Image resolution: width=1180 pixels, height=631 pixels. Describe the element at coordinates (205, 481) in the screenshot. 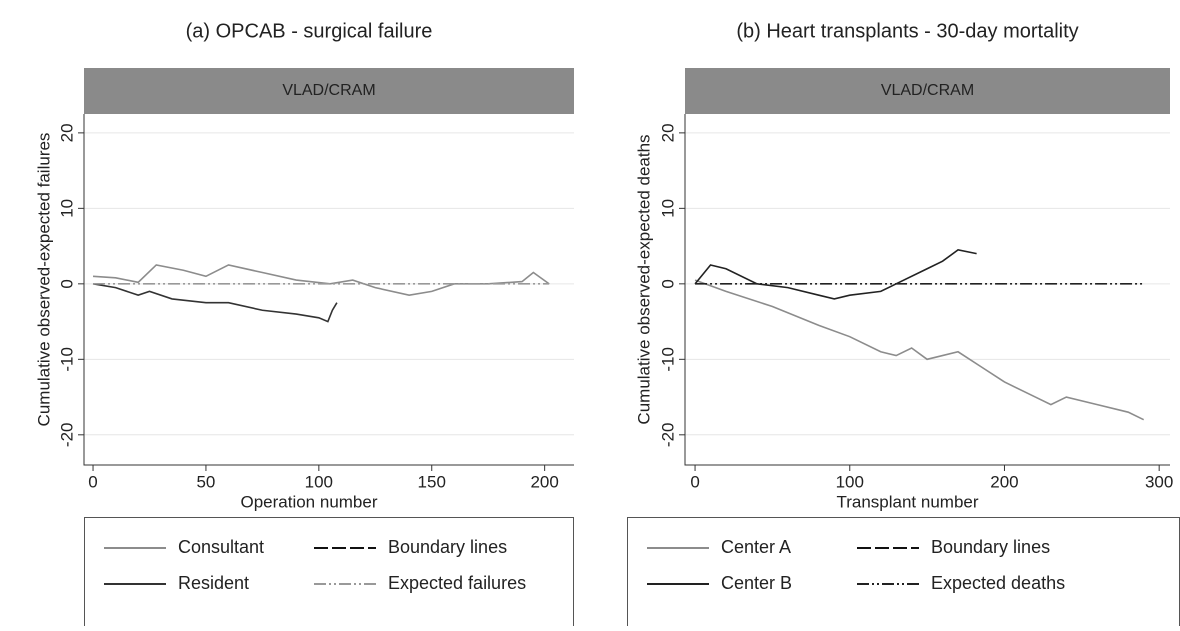

I see `x-tick-label: 50` at that location.